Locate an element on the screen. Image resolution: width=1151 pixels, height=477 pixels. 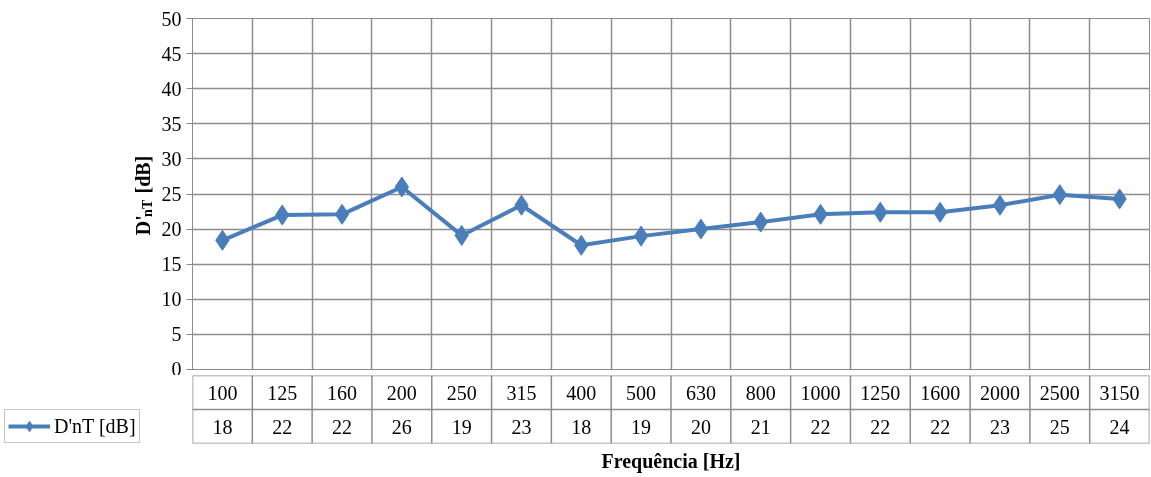
x-tick-label: 315 is located at coordinates (521, 392).